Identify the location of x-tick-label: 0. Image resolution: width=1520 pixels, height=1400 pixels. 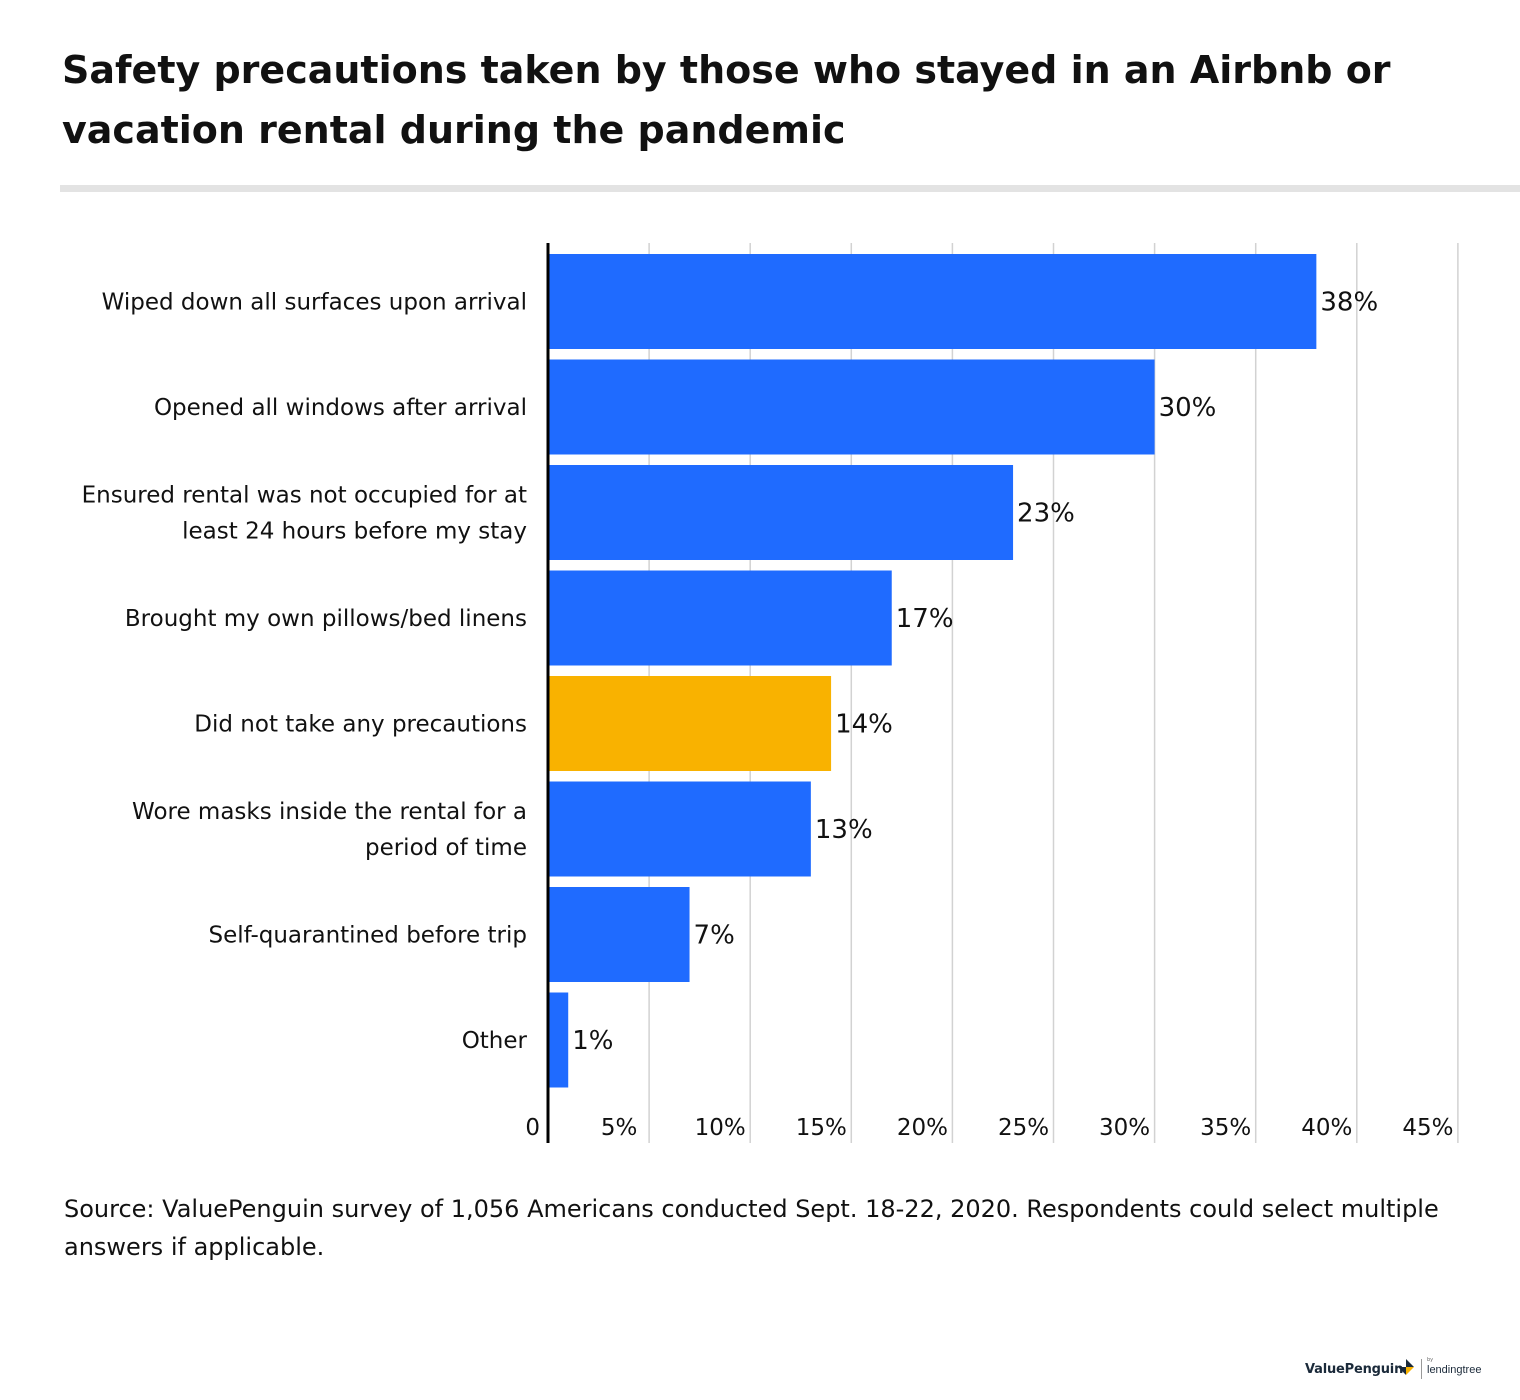
(532, 1128).